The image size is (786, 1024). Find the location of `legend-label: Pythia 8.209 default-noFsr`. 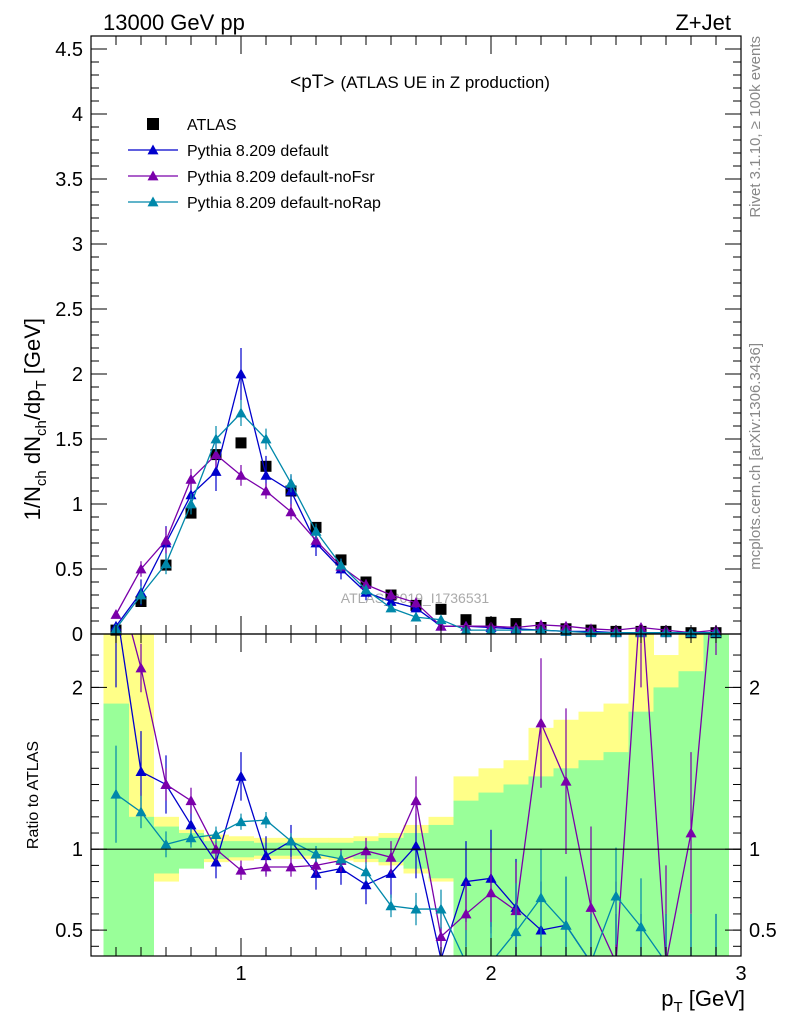

legend-label: Pythia 8.209 default-noFsr is located at coordinates (281, 177).